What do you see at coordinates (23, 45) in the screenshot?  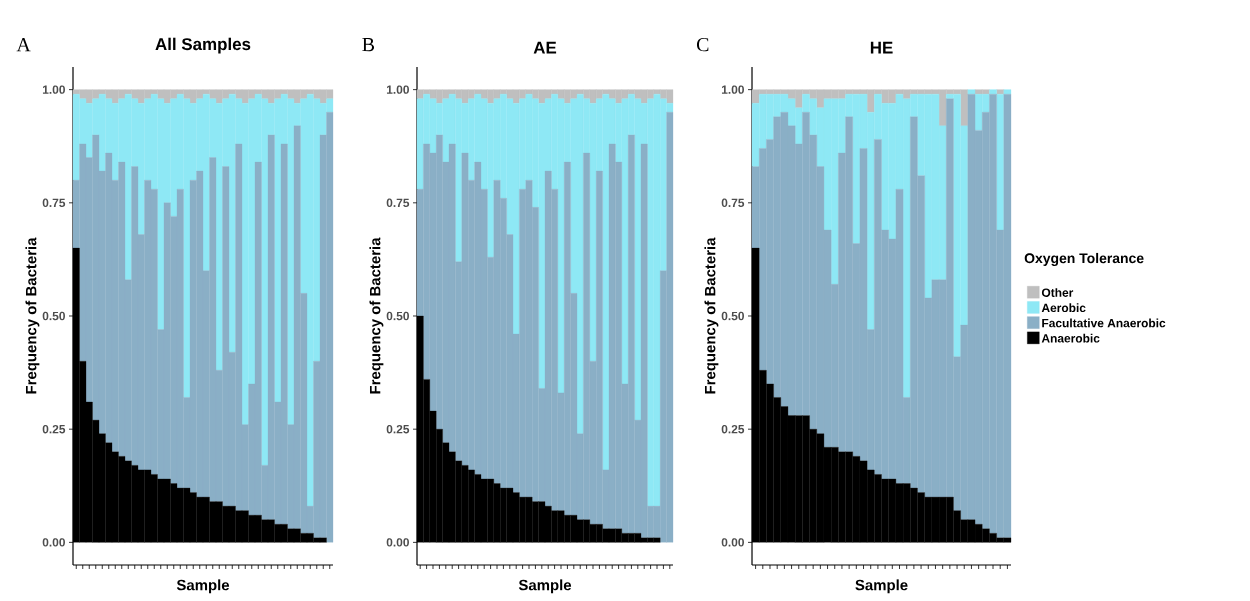 I see `text: A` at bounding box center [23, 45].